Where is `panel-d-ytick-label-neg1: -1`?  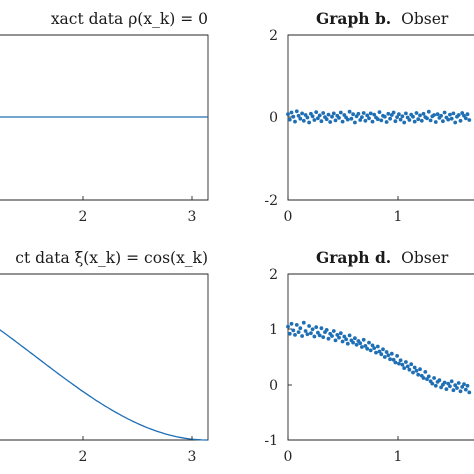
panel-d-ytick-label-neg1: -1 is located at coordinates (271, 441).